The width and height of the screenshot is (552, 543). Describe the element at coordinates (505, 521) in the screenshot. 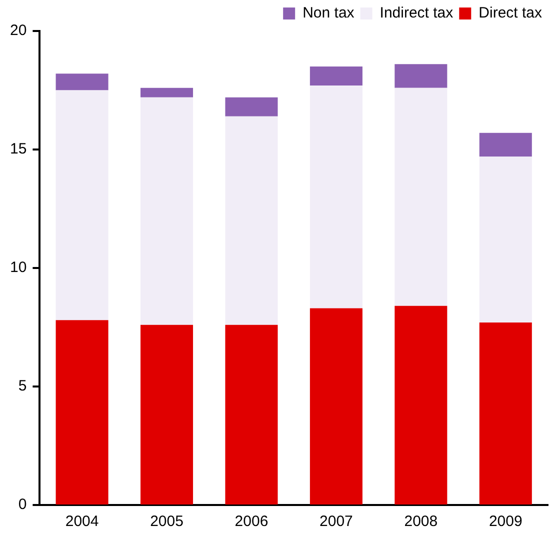

I see `x-tick-label: 2009` at that location.